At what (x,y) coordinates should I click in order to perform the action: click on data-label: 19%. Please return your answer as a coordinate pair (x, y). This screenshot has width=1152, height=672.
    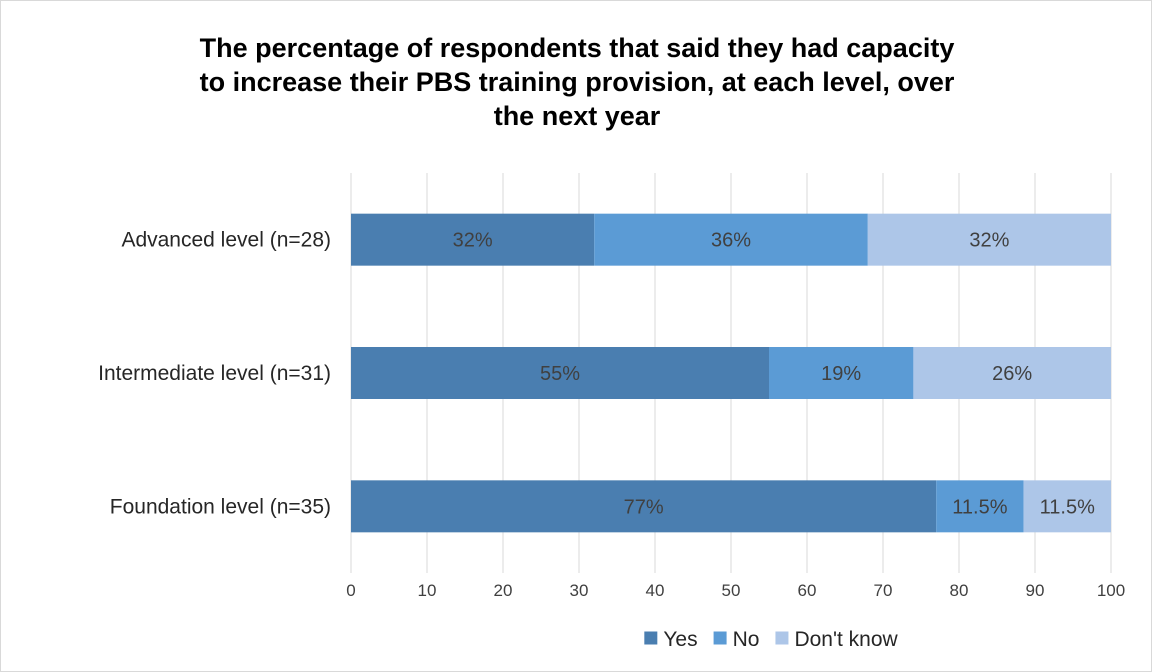
    Looking at the image, I should click on (841, 374).